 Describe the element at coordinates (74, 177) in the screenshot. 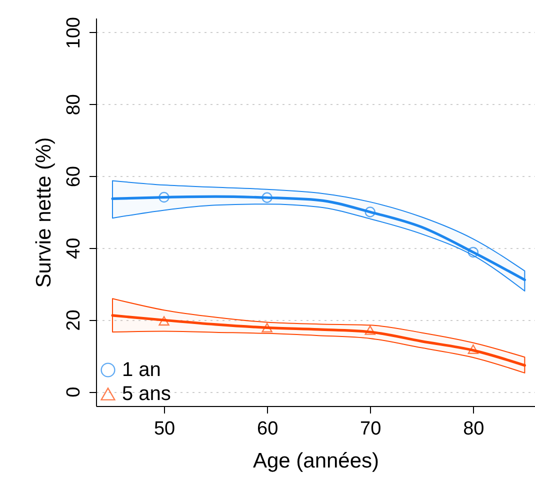

I see `y-tick-label: 60` at that location.